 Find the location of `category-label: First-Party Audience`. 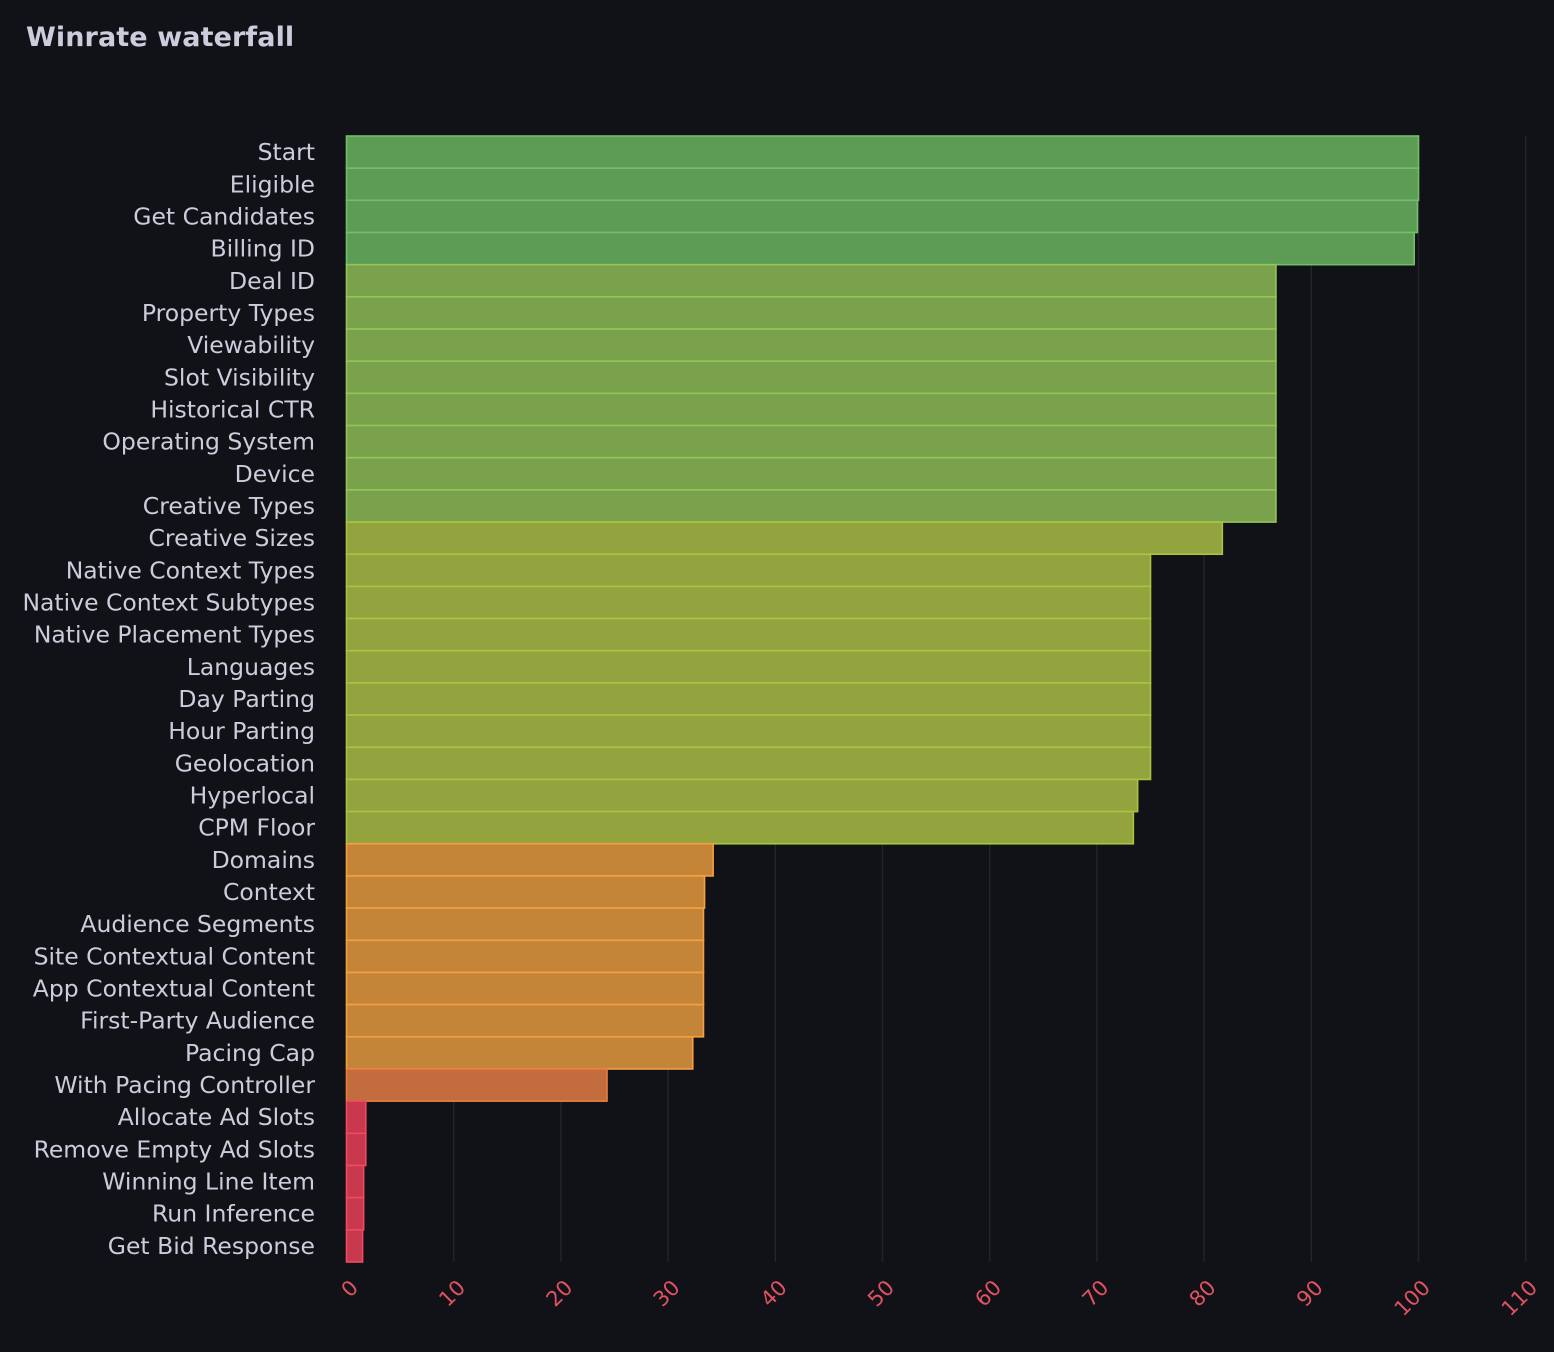

category-label: First-Party Audience is located at coordinates (197, 1021).